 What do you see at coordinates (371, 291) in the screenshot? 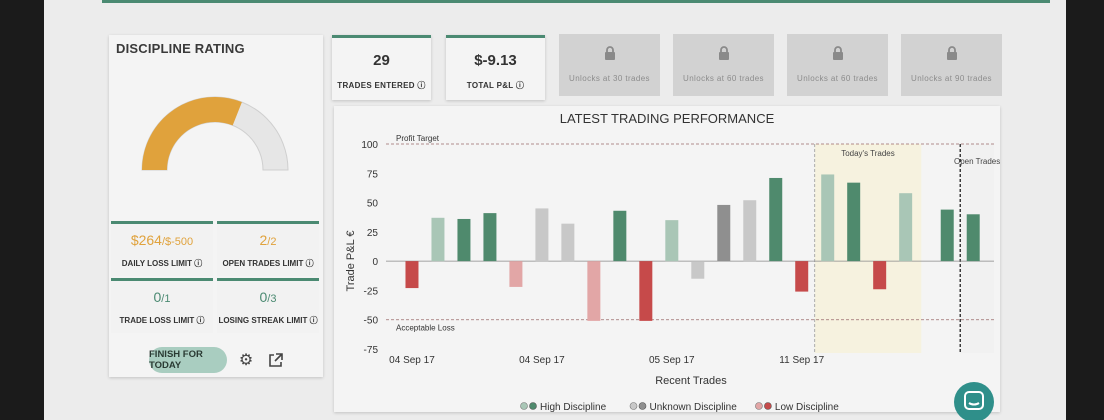
I see `chart-y-tick-label: -25` at bounding box center [371, 291].